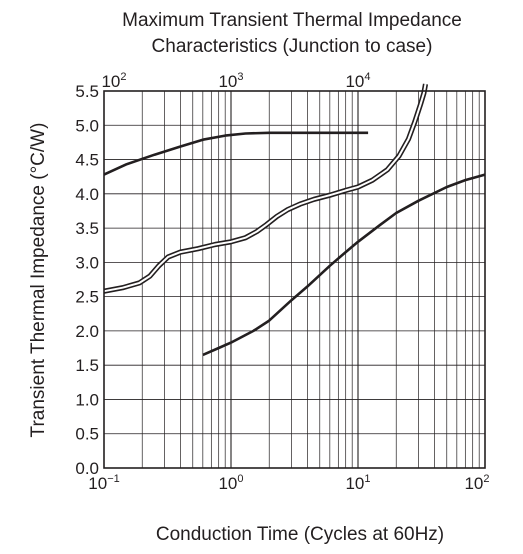 Image resolution: width=523 pixels, height=554 pixels. I want to click on top-x-tick-label: 10⁴, so click(357, 81).